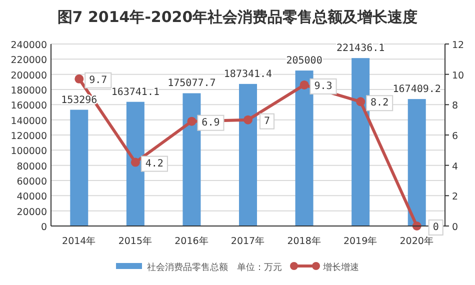 This screenshot has height=285, width=475. What do you see at coordinates (237, 17) in the screenshot?
I see `chart-title: 图7 2014年-2020年社会消费品零售总额及增长速度` at bounding box center [237, 17].